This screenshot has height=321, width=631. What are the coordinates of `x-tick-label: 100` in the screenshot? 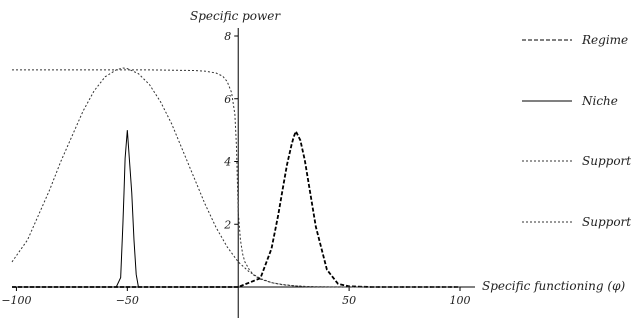 It's located at (460, 300).